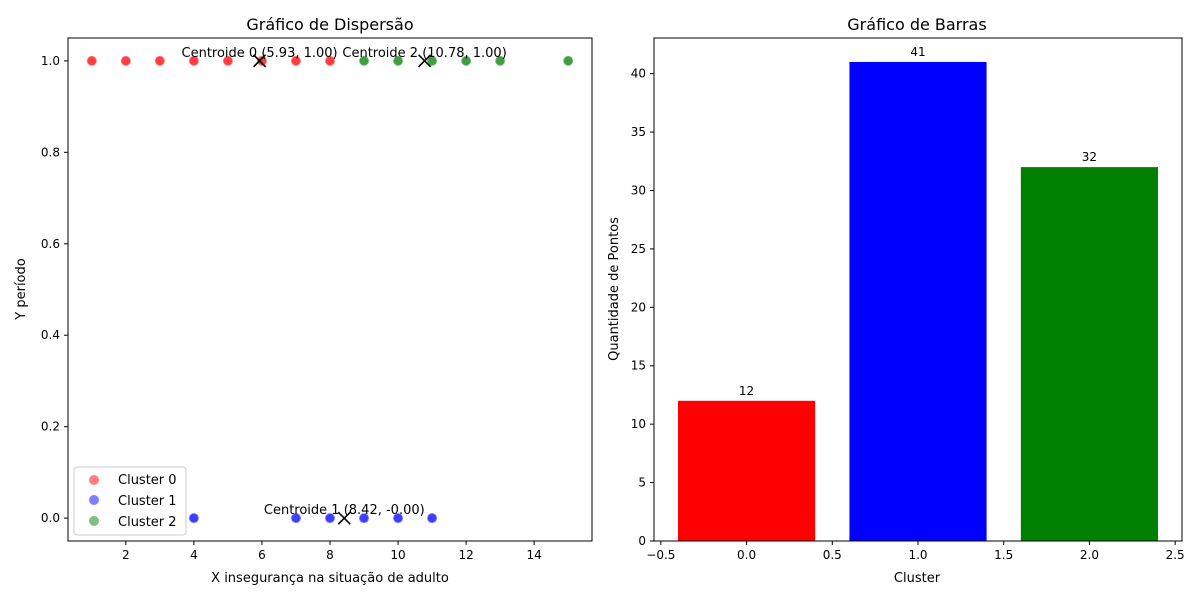 Image resolution: width=1200 pixels, height=600 pixels. I want to click on centroid-label-2: Centroide 2 (10.78, 1.00), so click(424, 53).